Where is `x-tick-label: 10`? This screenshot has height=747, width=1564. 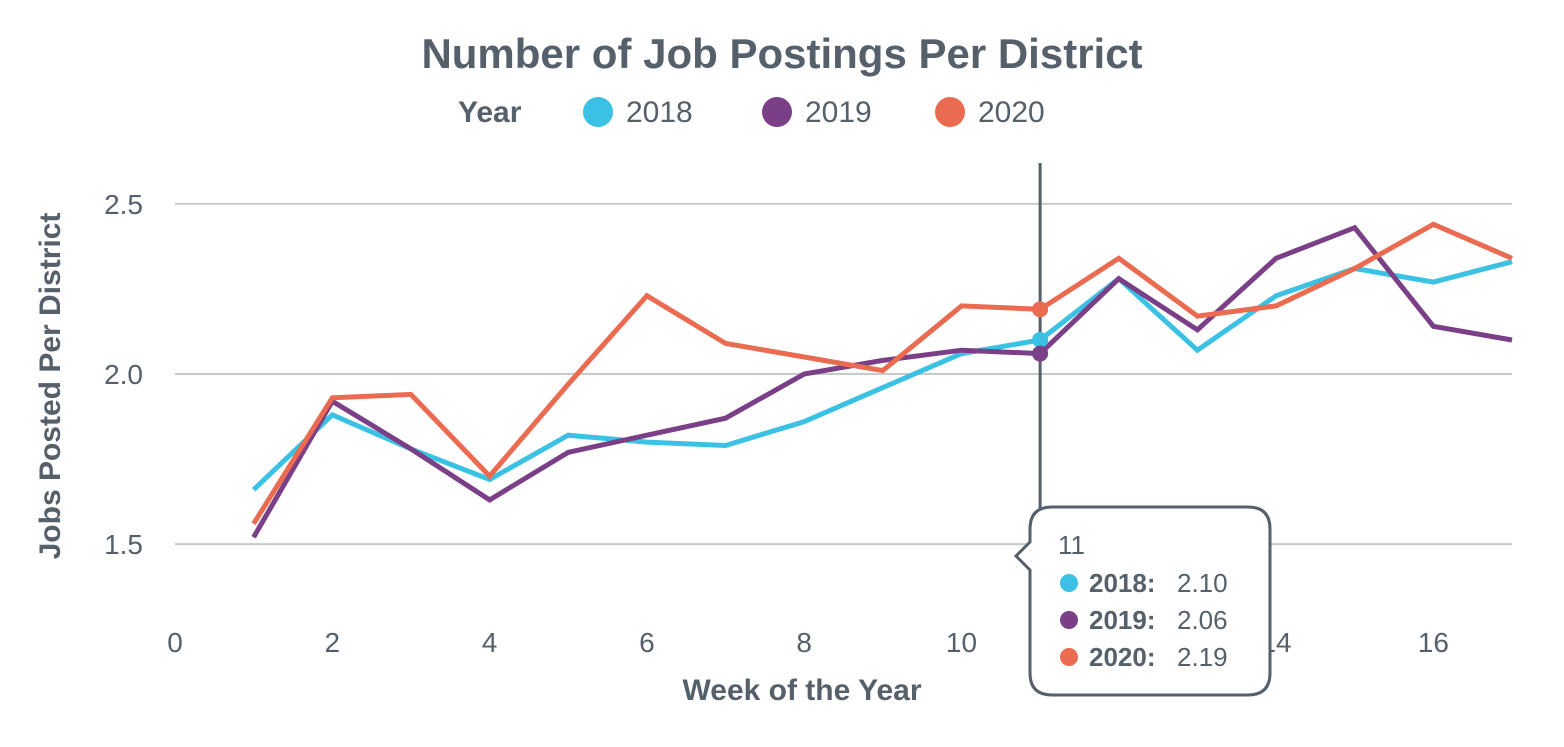 x-tick-label: 10 is located at coordinates (961, 642).